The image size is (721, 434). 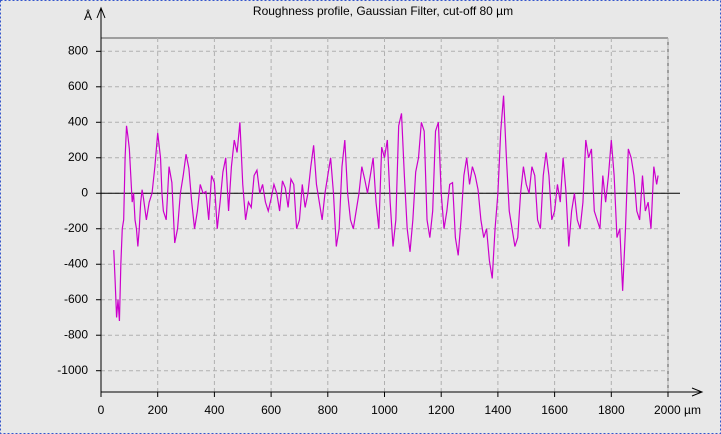 I want to click on y-tick-label: 600, so click(x=78, y=86).